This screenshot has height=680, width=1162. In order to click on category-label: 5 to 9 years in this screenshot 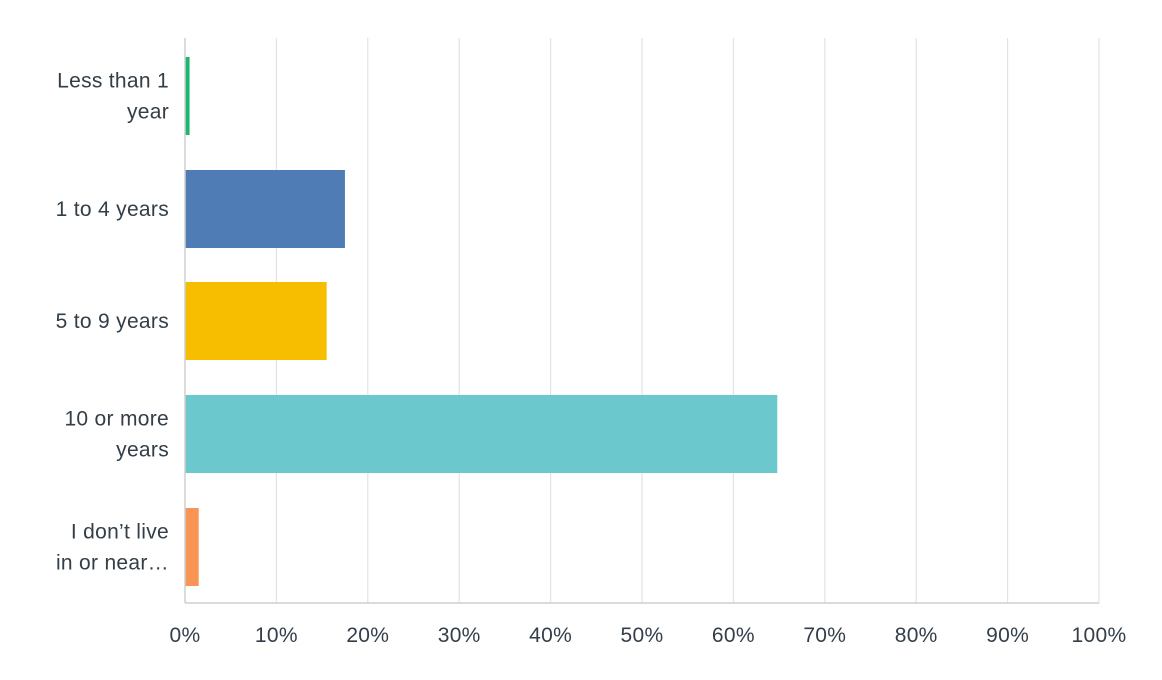, I will do `click(112, 321)`.